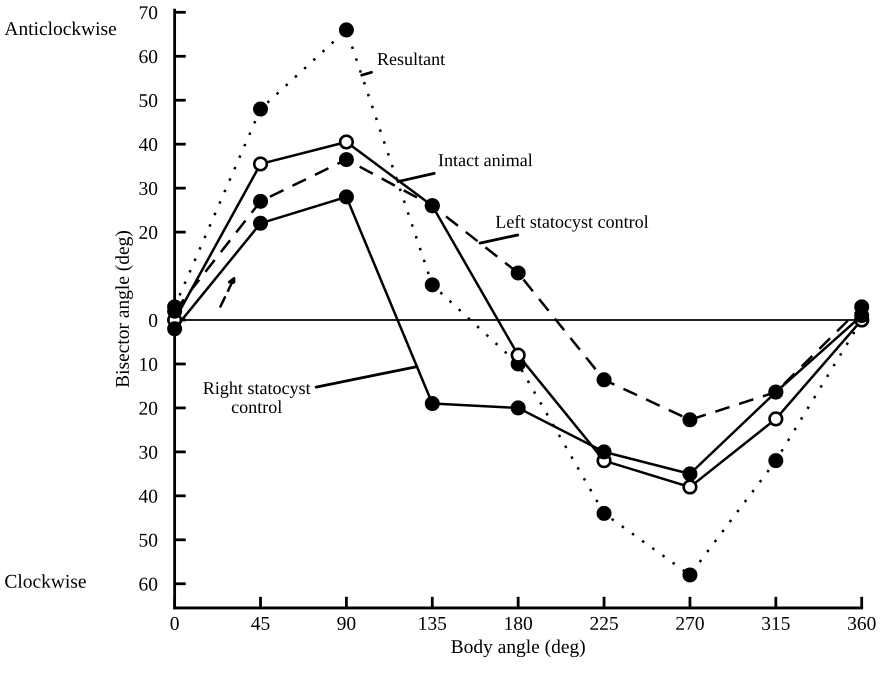  What do you see at coordinates (485, 160) in the screenshot?
I see `series-label: Intact animal` at bounding box center [485, 160].